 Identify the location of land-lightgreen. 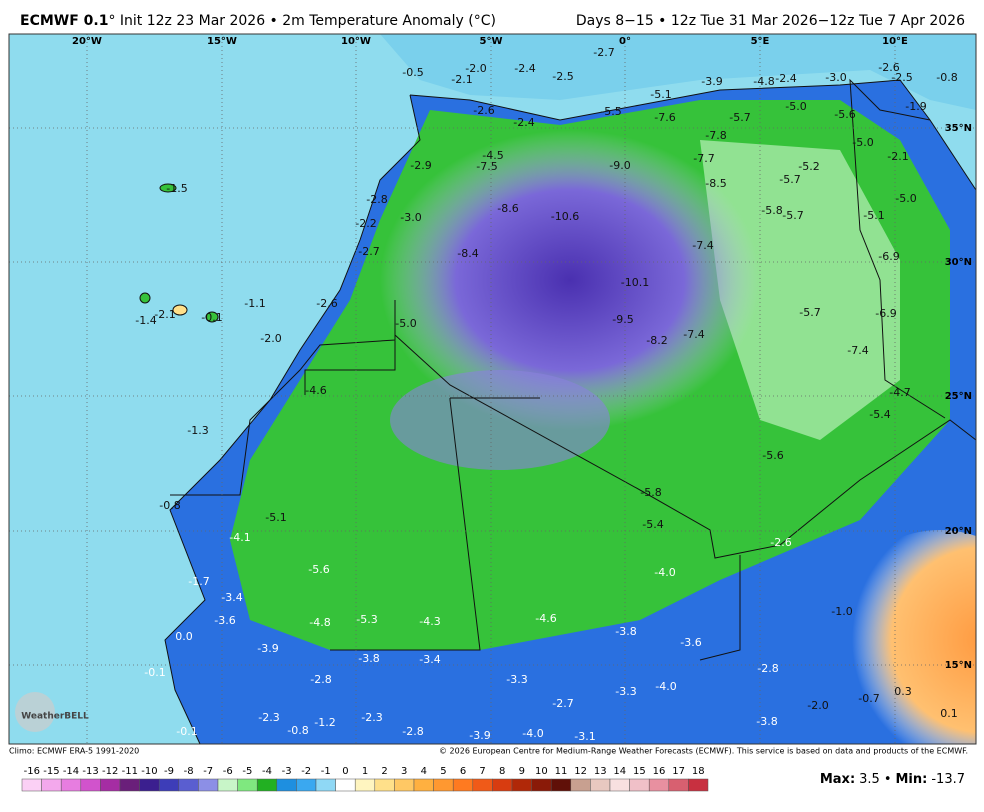
(800, 290).